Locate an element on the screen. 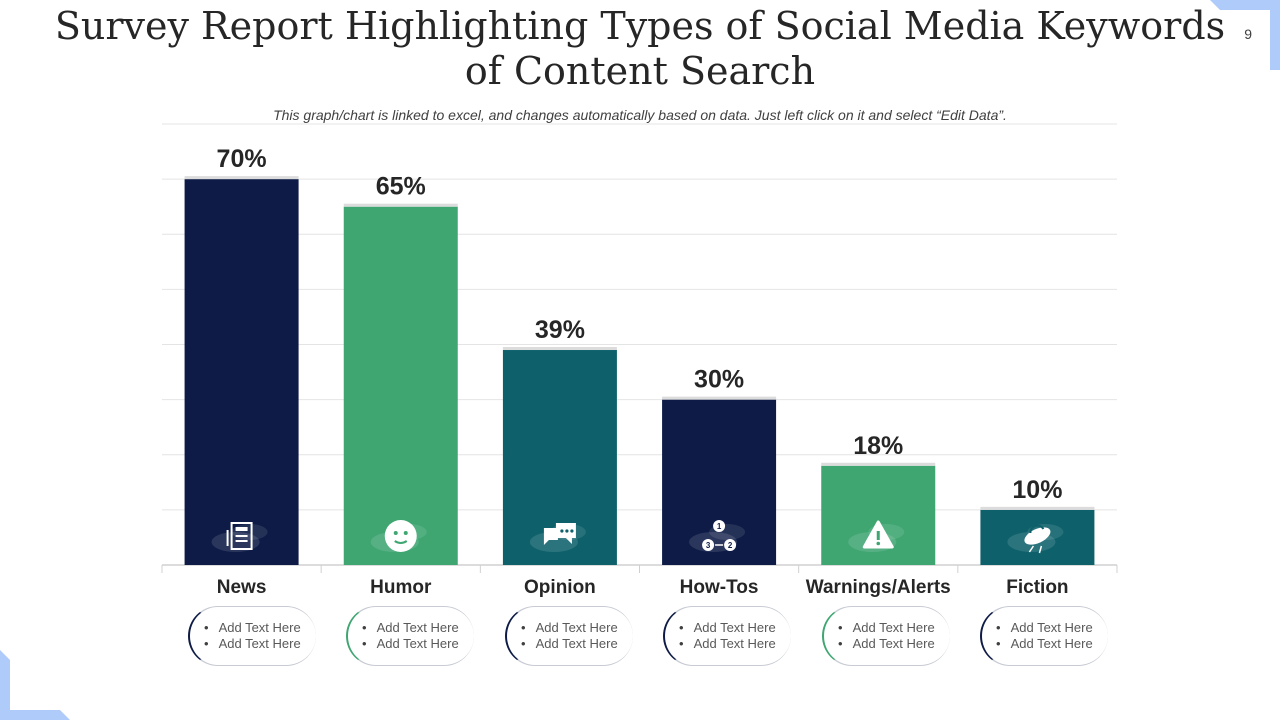 The width and height of the screenshot is (1280, 720). category-label: Warnings/Alerts is located at coordinates (878, 587).